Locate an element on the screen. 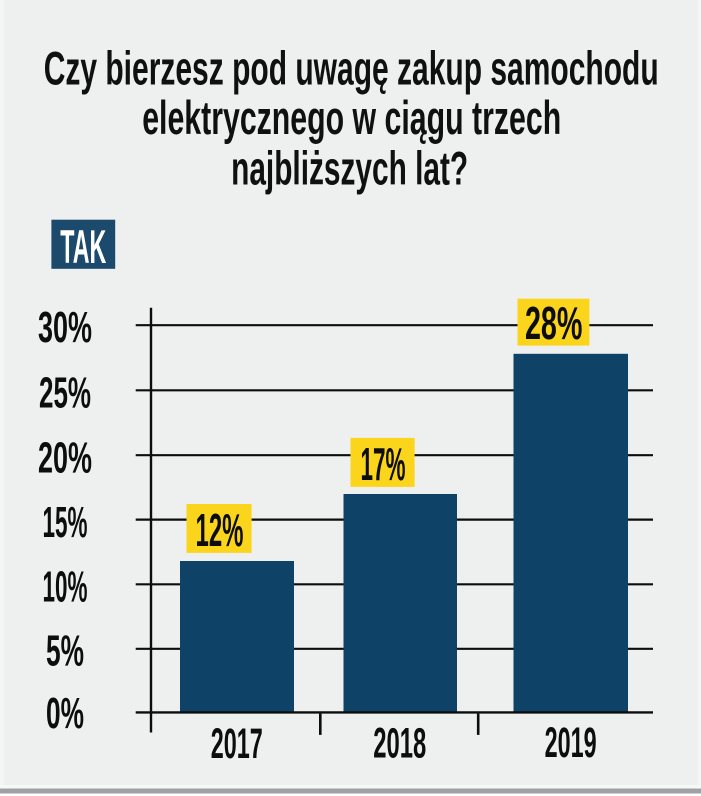 Image resolution: width=701 pixels, height=796 pixels. svg-text: najbliższych lat? is located at coordinates (349, 169).